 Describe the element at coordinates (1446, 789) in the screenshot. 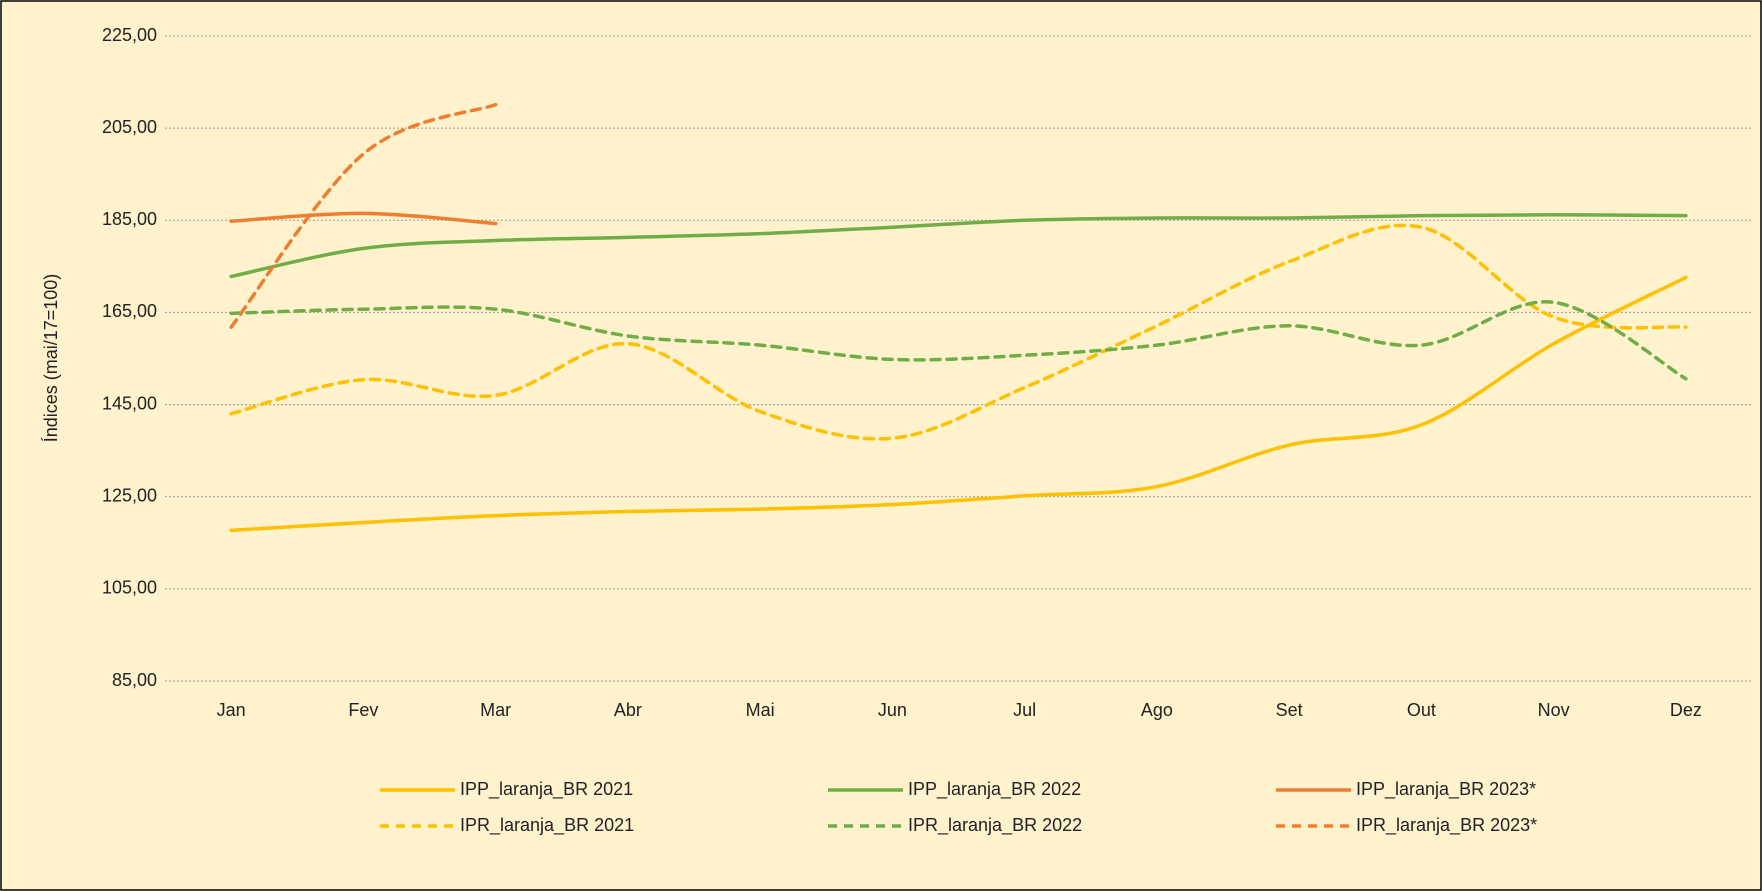

I see `legend-label: IPP_laranja_BR 2023*` at that location.